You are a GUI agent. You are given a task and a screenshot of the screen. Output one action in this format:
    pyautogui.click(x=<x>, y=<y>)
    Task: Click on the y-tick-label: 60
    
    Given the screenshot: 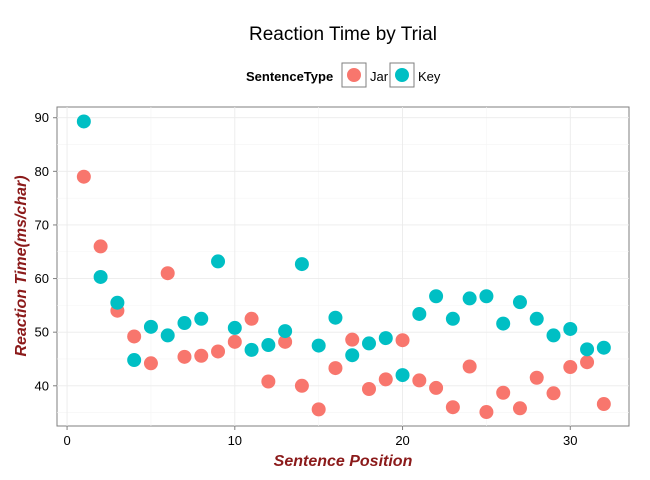 What is the action you would take?
    pyautogui.click(x=42, y=278)
    